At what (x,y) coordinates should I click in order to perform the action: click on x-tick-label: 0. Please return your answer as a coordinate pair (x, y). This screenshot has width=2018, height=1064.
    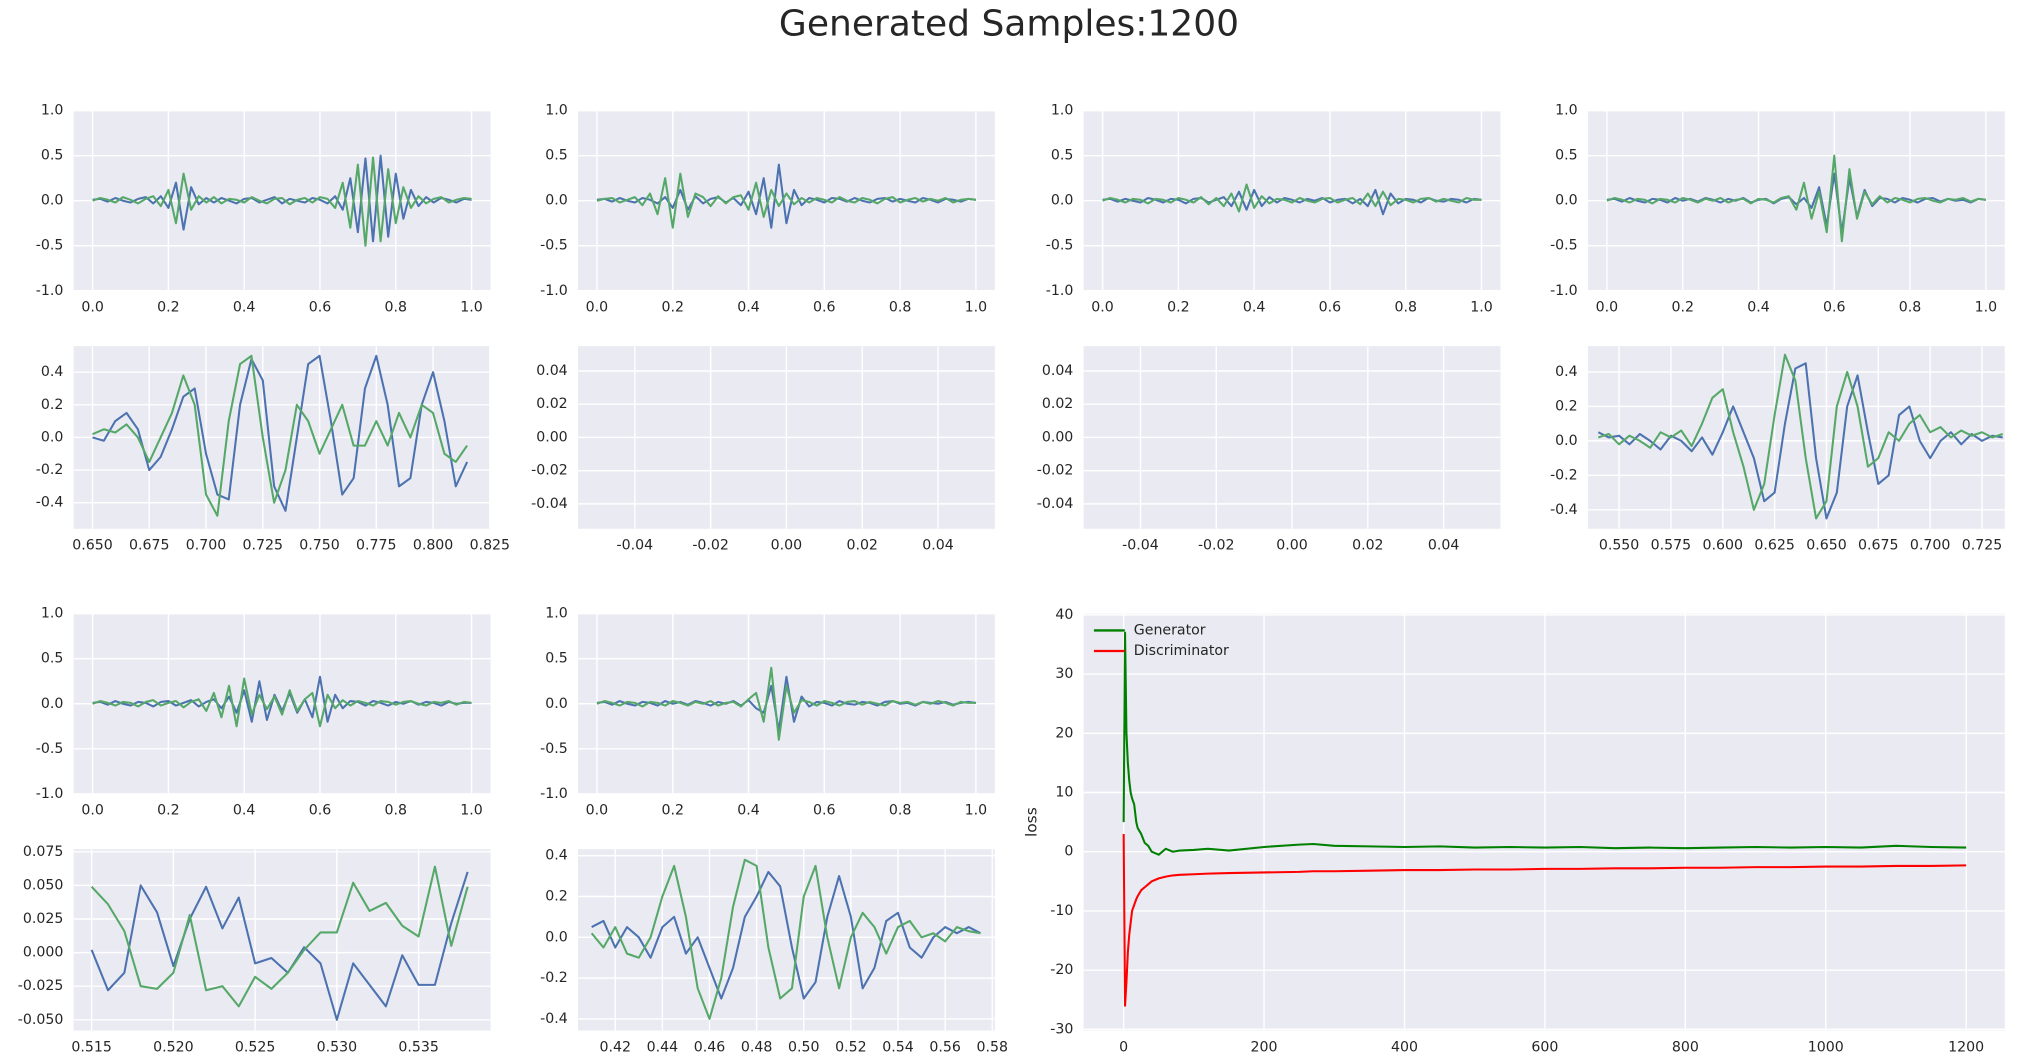
    Looking at the image, I should click on (1123, 1047).